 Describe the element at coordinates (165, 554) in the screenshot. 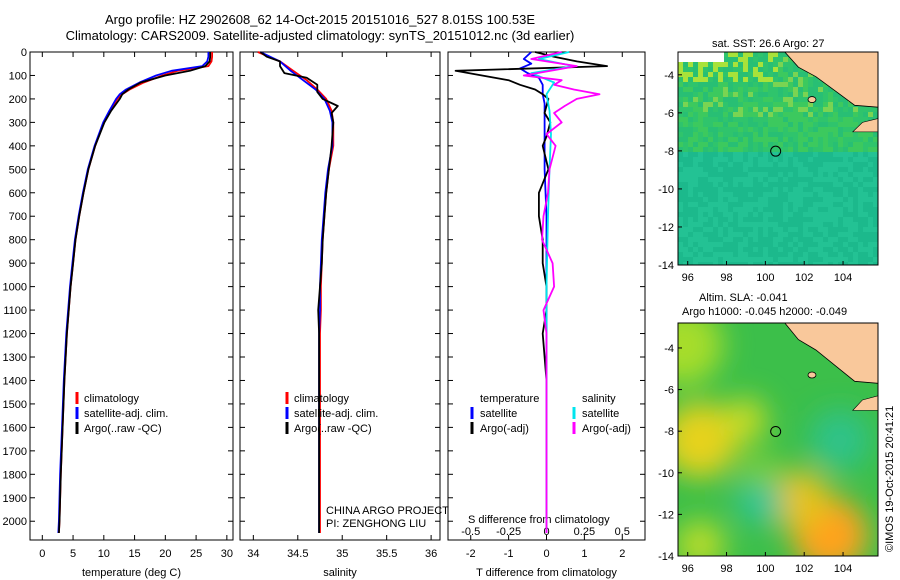

I see `temperature-xtick-label: 20` at that location.